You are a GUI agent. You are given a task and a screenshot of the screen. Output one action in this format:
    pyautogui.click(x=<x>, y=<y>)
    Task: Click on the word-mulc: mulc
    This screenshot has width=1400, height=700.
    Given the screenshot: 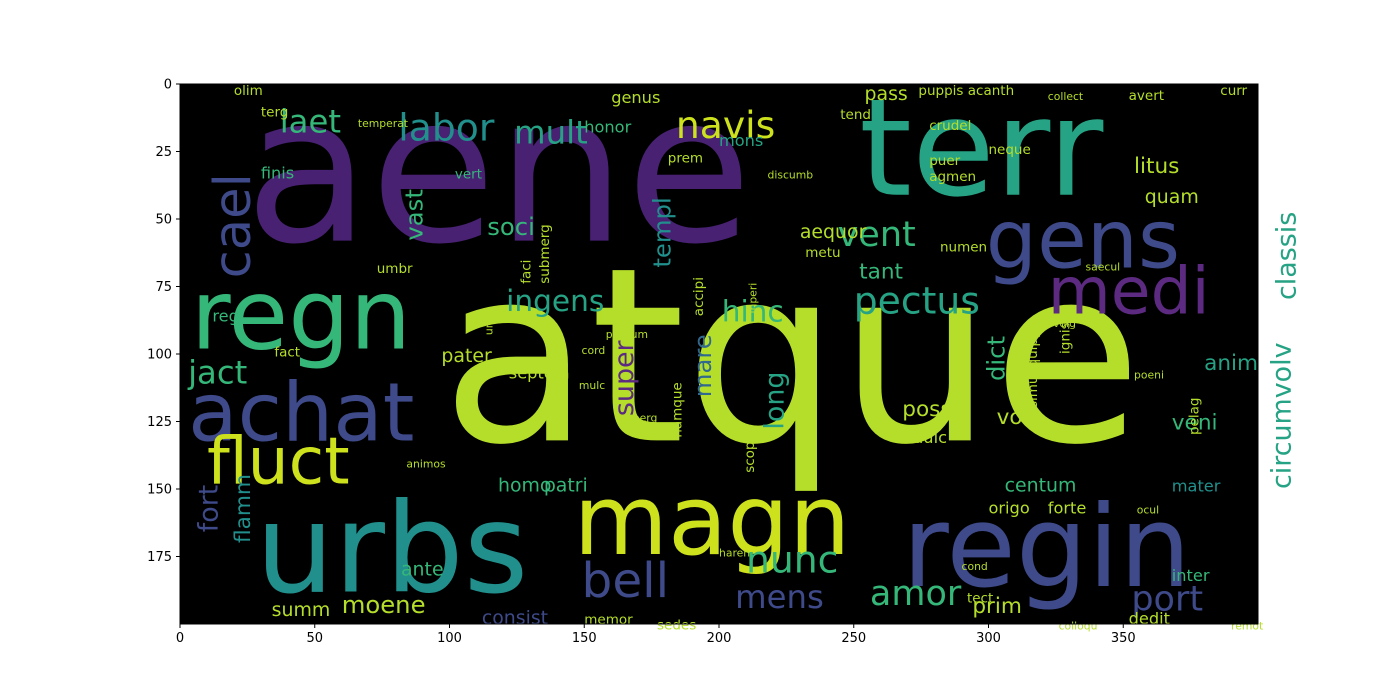 What is the action you would take?
    pyautogui.click(x=592, y=385)
    